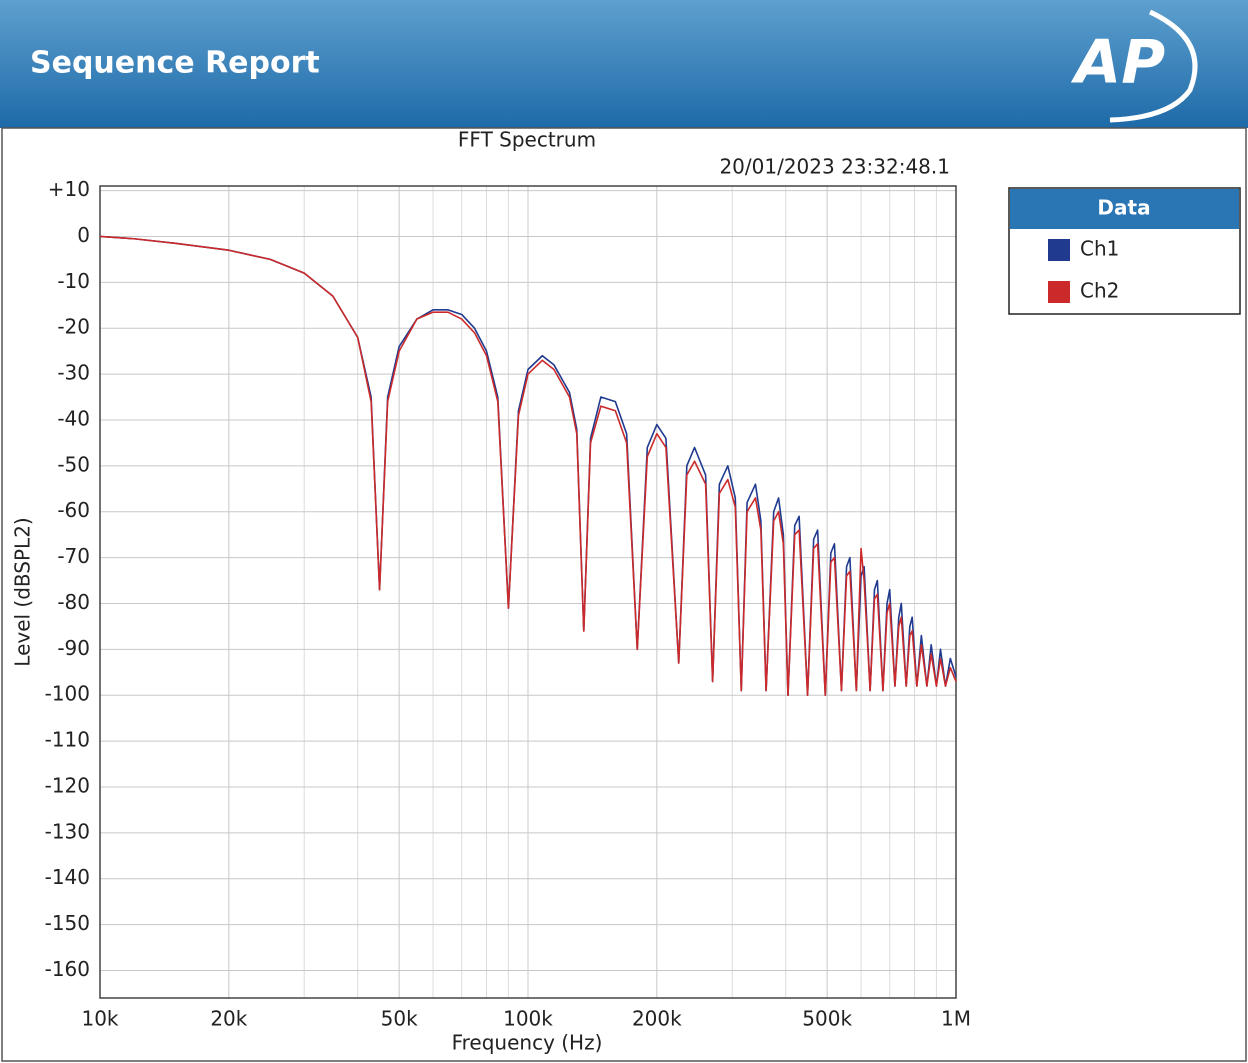  Describe the element at coordinates (1099, 291) in the screenshot. I see `legend-label: Ch2` at that location.